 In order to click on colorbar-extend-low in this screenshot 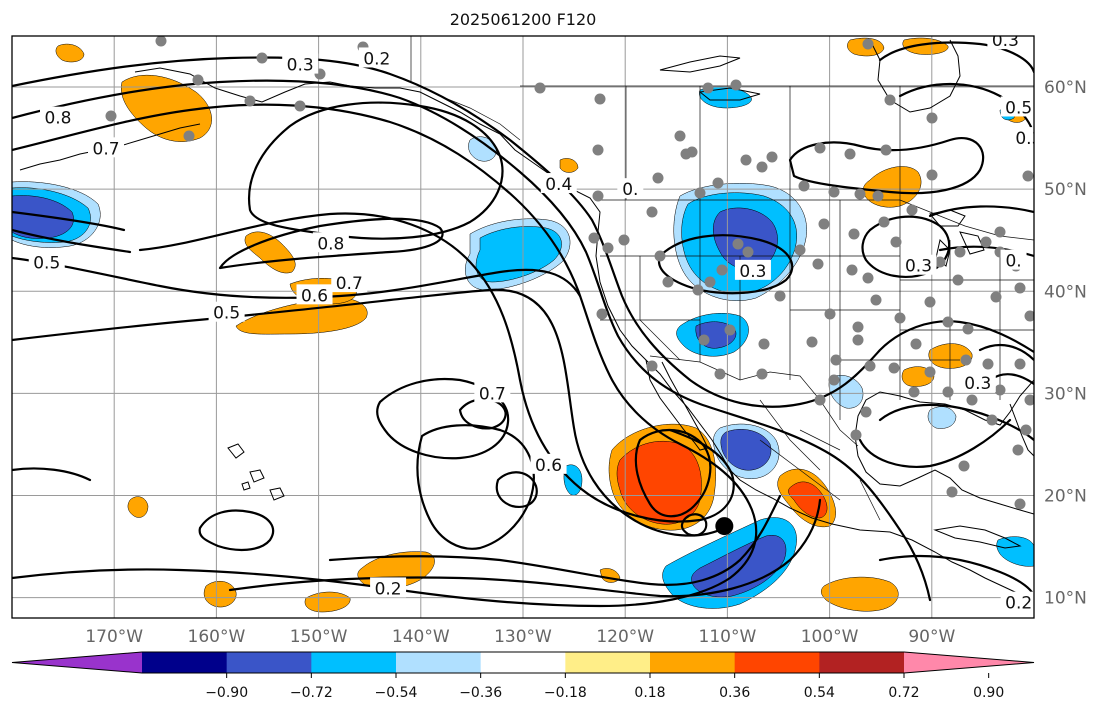, I will do `click(77, 662)`.